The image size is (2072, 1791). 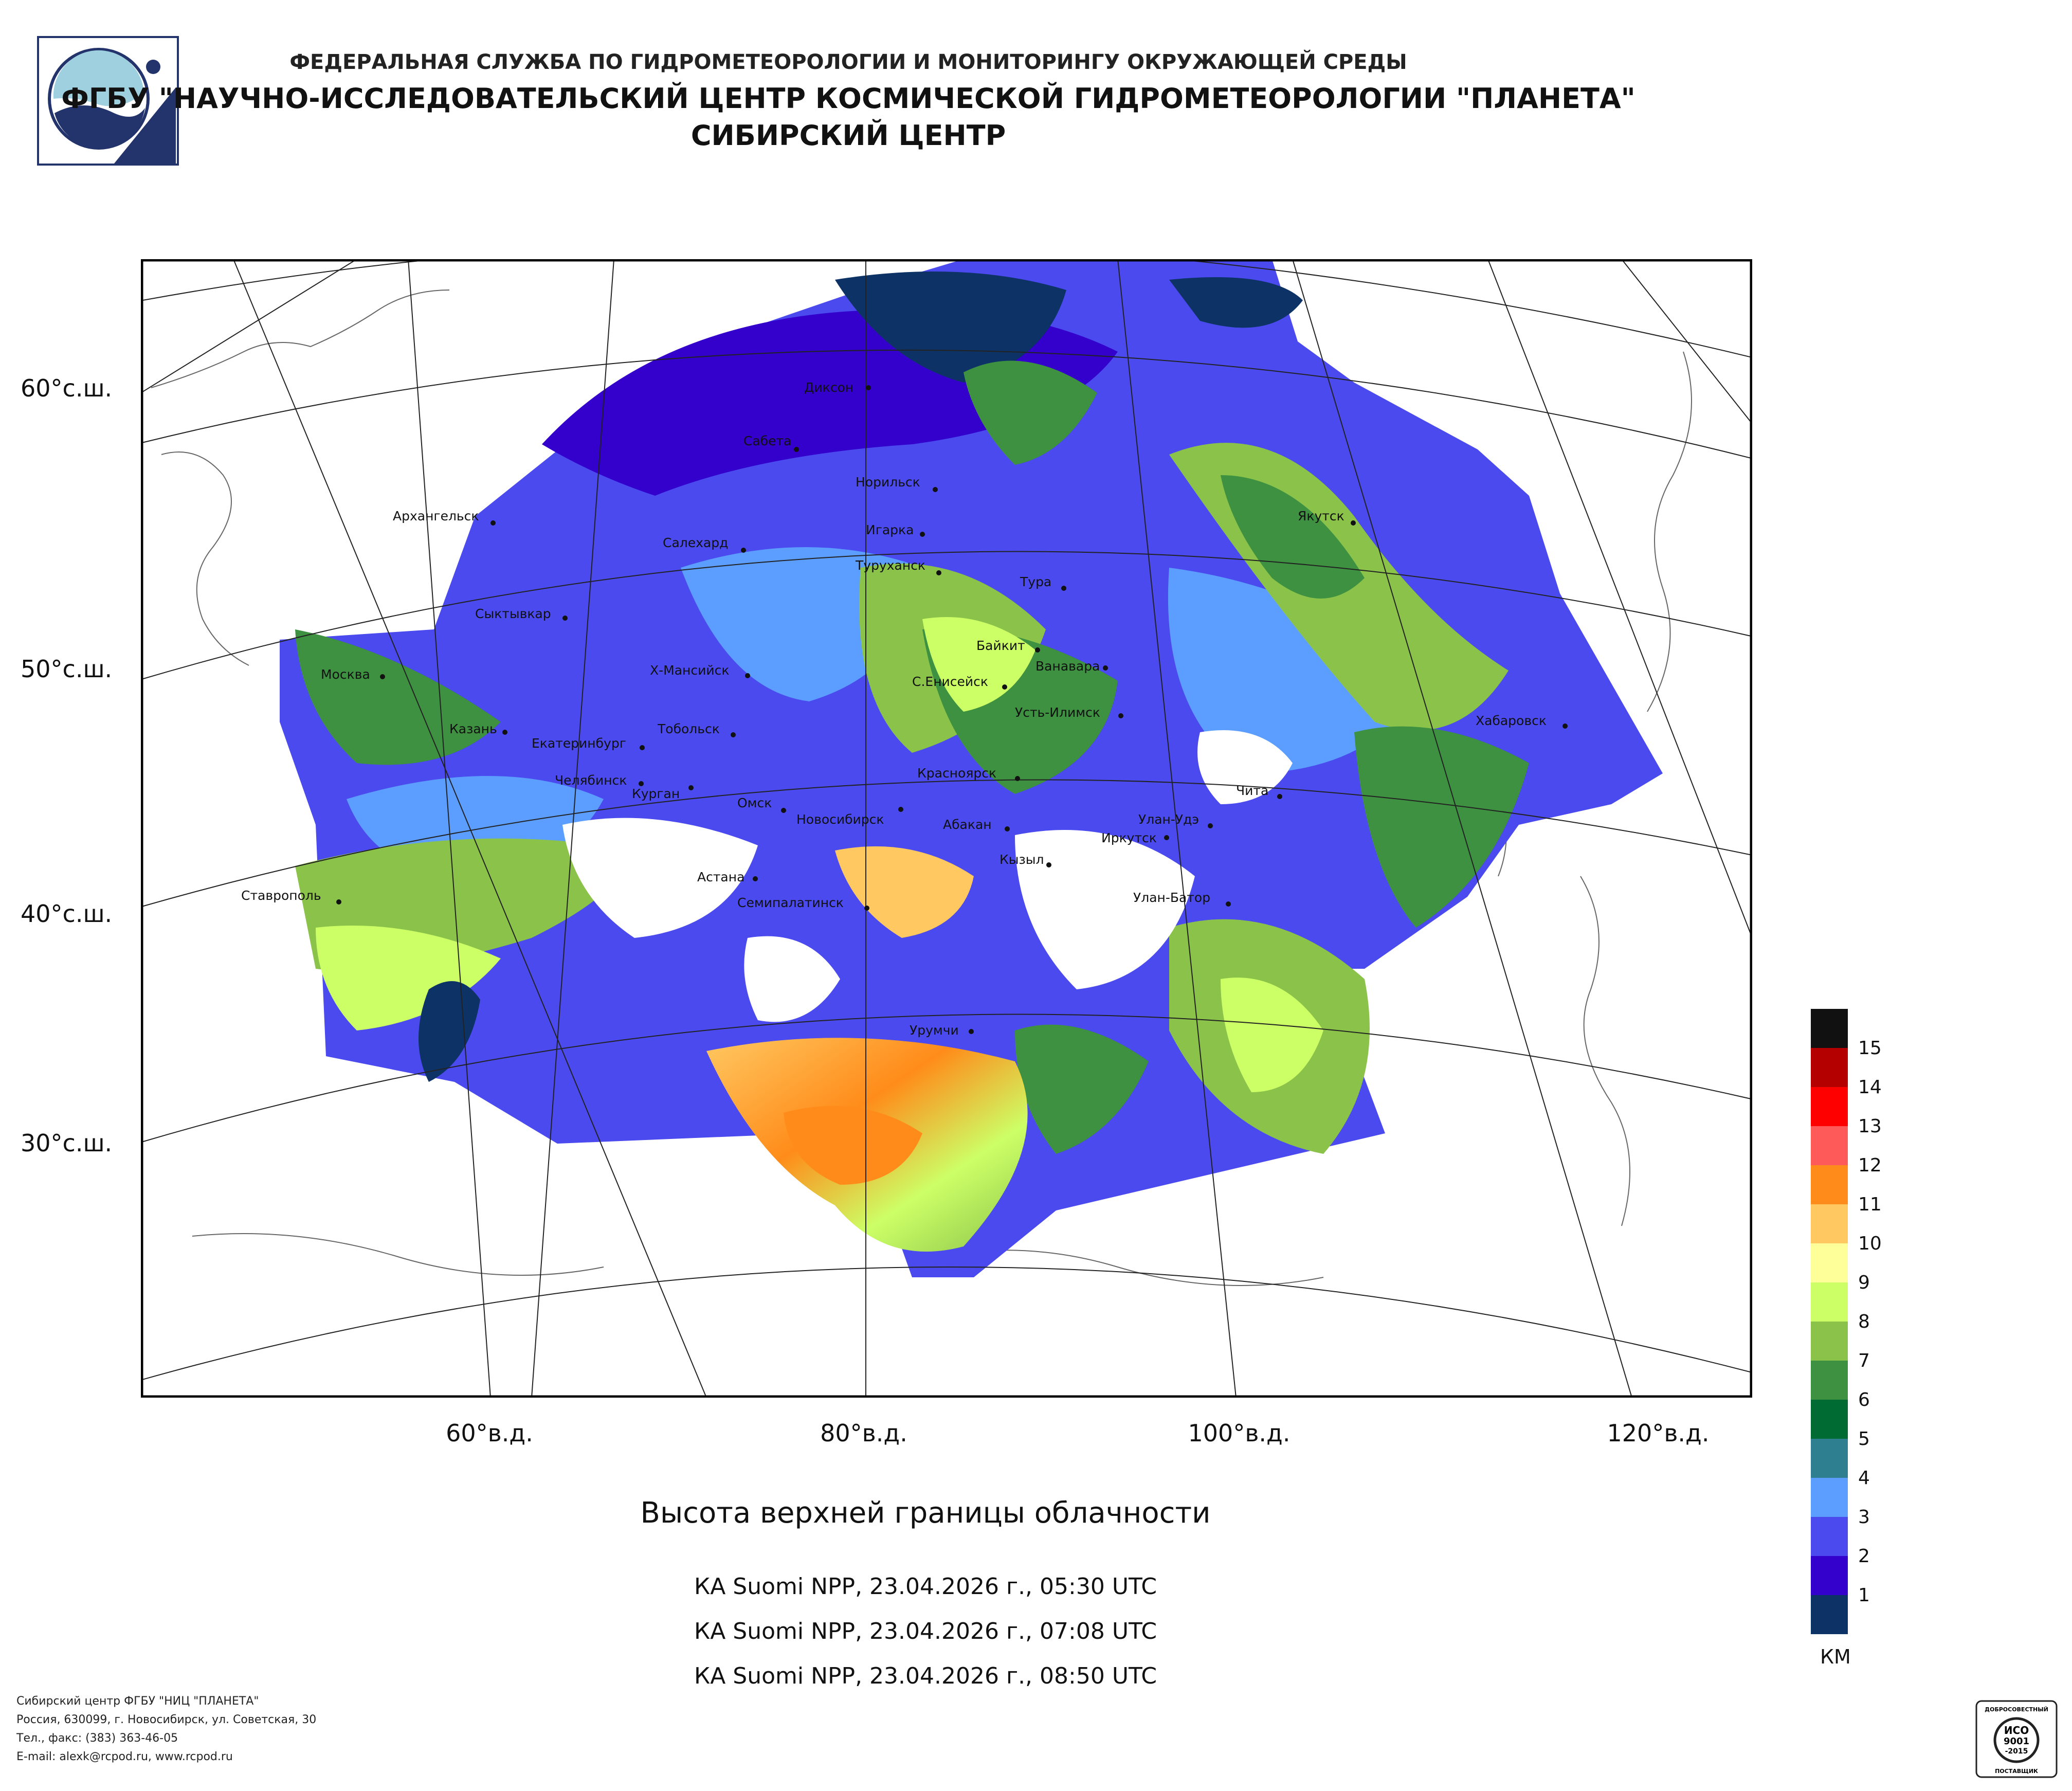 I want to click on city-ulan-ude: Улан-Удэ, so click(x=1175, y=820).